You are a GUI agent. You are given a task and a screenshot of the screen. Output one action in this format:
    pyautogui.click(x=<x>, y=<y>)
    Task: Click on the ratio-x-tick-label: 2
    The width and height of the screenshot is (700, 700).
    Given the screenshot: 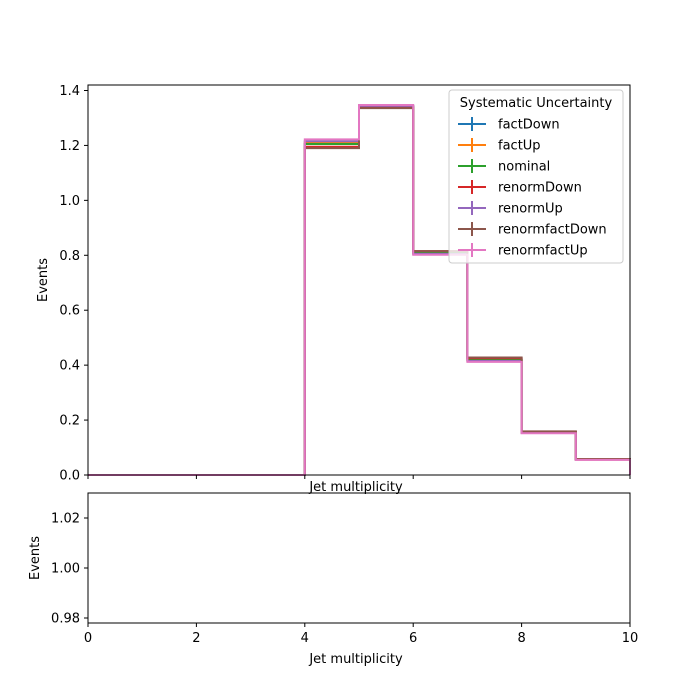 What is the action you would take?
    pyautogui.click(x=196, y=638)
    